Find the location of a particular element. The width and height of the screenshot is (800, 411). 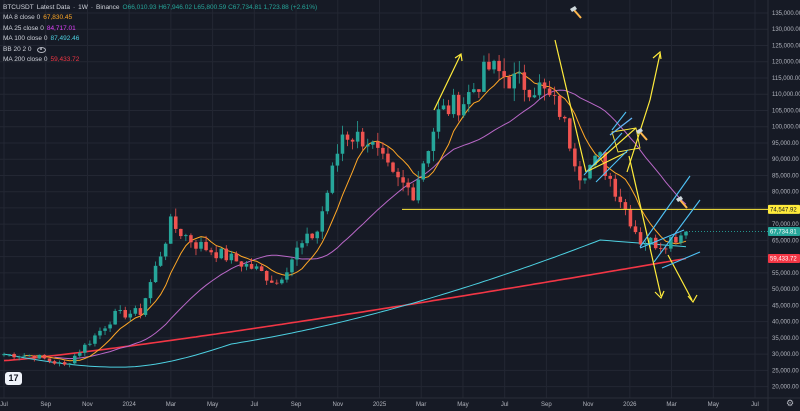

indicator-ma200: MA 200 close 0 59,433.72 is located at coordinates (160, 60).